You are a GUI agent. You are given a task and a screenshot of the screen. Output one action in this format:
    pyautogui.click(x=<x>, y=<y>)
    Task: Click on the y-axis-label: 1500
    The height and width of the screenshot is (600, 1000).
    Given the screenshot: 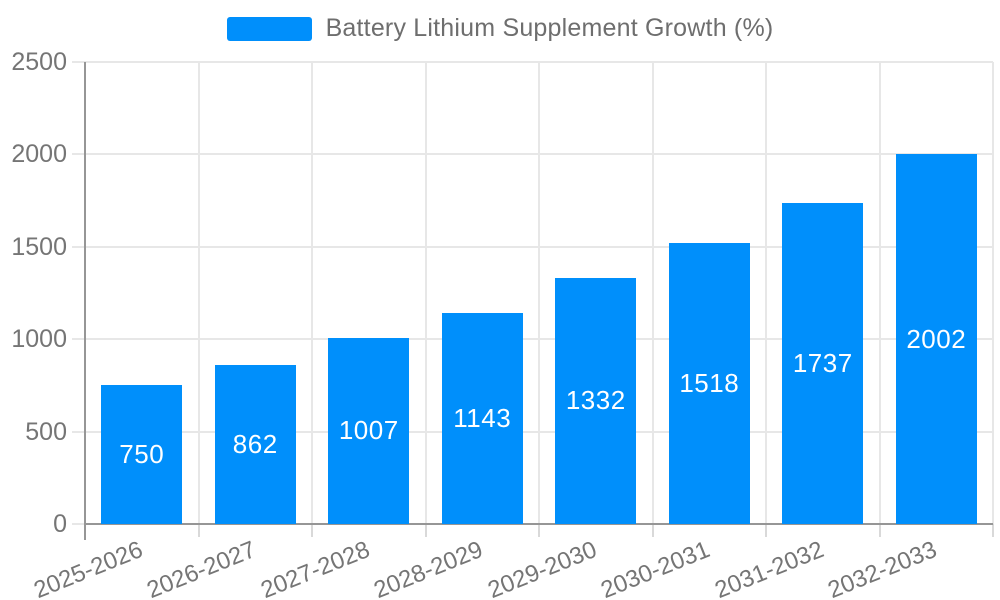 What is the action you would take?
    pyautogui.click(x=39, y=246)
    